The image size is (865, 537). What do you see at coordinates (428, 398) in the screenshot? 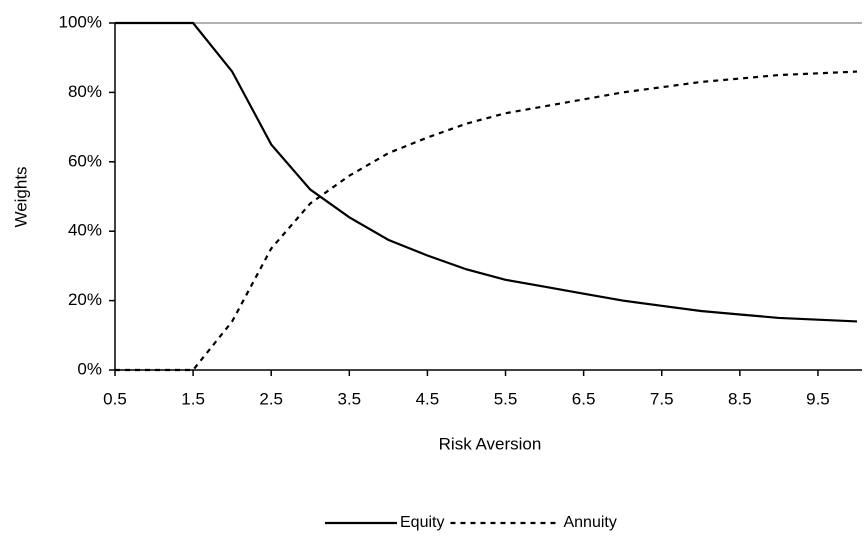
I see `x-tick-label: 4.5` at bounding box center [428, 398].